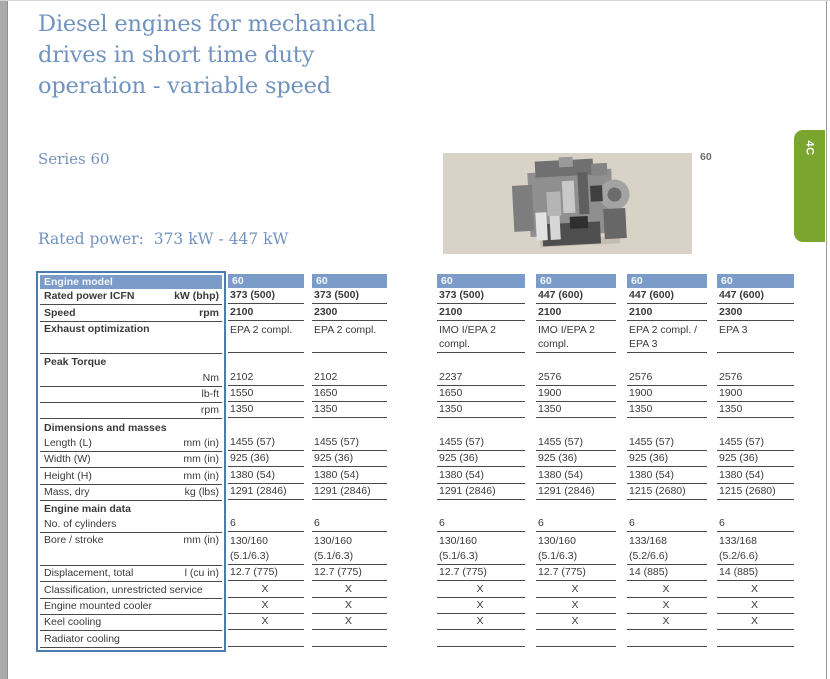 Image resolution: width=830 pixels, height=679 pixels. Describe the element at coordinates (809, 186) in the screenshot. I see `section-tab: 4C` at that location.